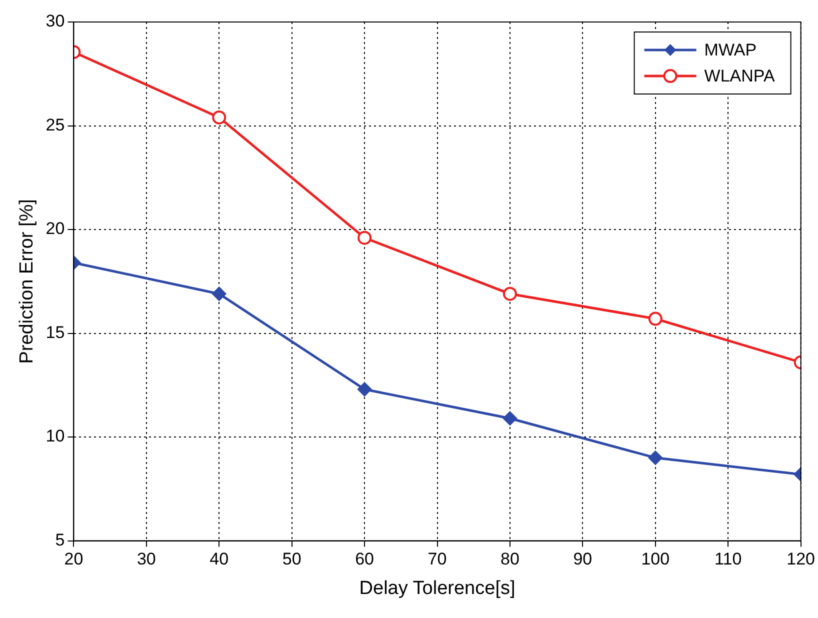 The width and height of the screenshot is (818, 618). Describe the element at coordinates (146, 559) in the screenshot. I see `x-tick-label: 30` at that location.